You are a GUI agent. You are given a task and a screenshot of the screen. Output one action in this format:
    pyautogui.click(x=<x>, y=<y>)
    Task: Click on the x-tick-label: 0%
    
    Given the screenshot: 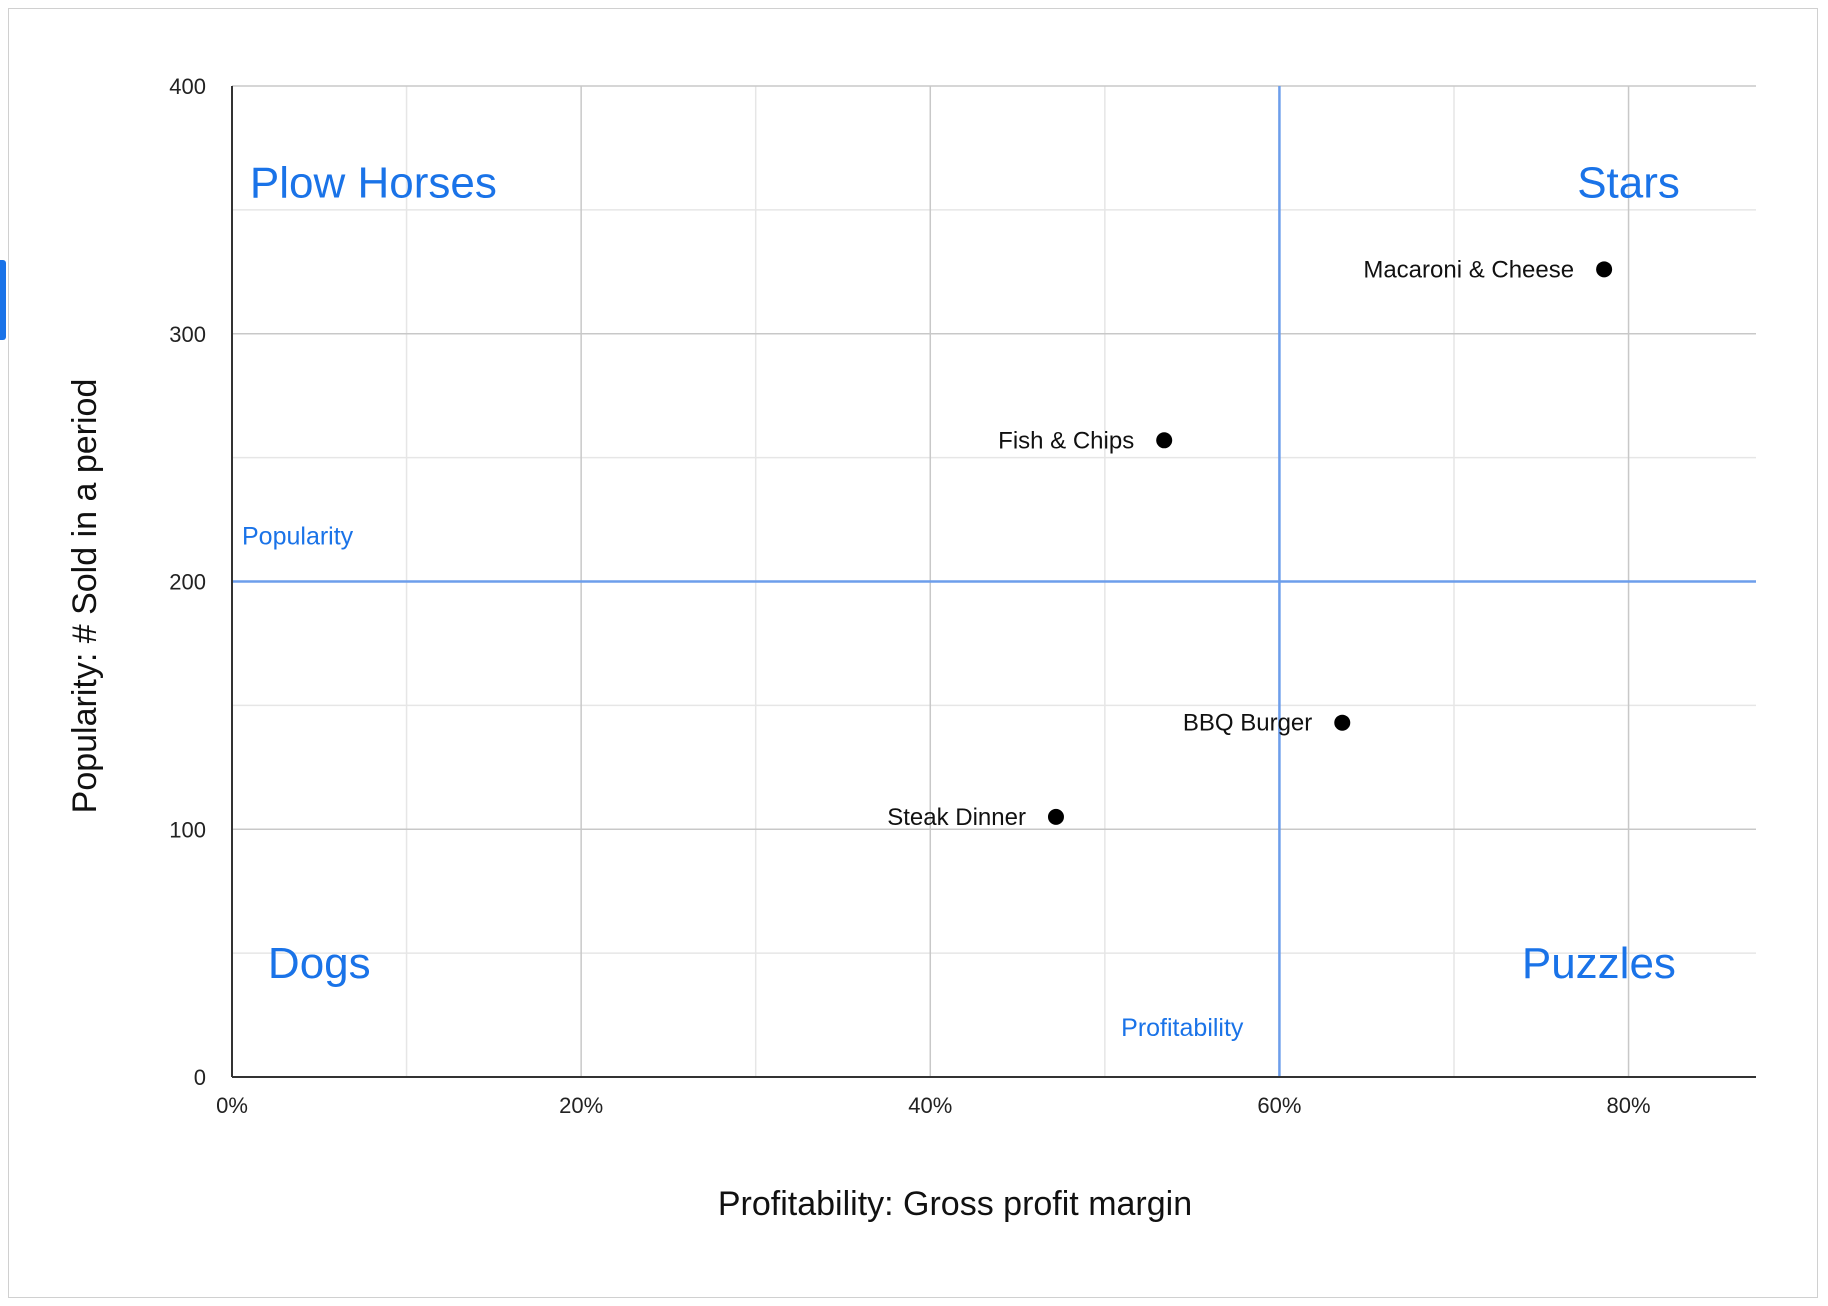 What is the action you would take?
    pyautogui.click(x=232, y=1105)
    